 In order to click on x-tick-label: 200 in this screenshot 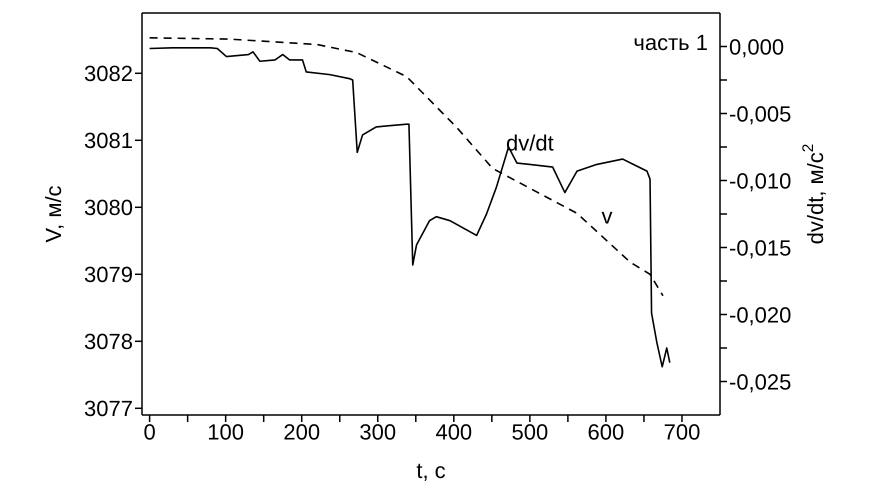, I will do `click(301, 432)`.